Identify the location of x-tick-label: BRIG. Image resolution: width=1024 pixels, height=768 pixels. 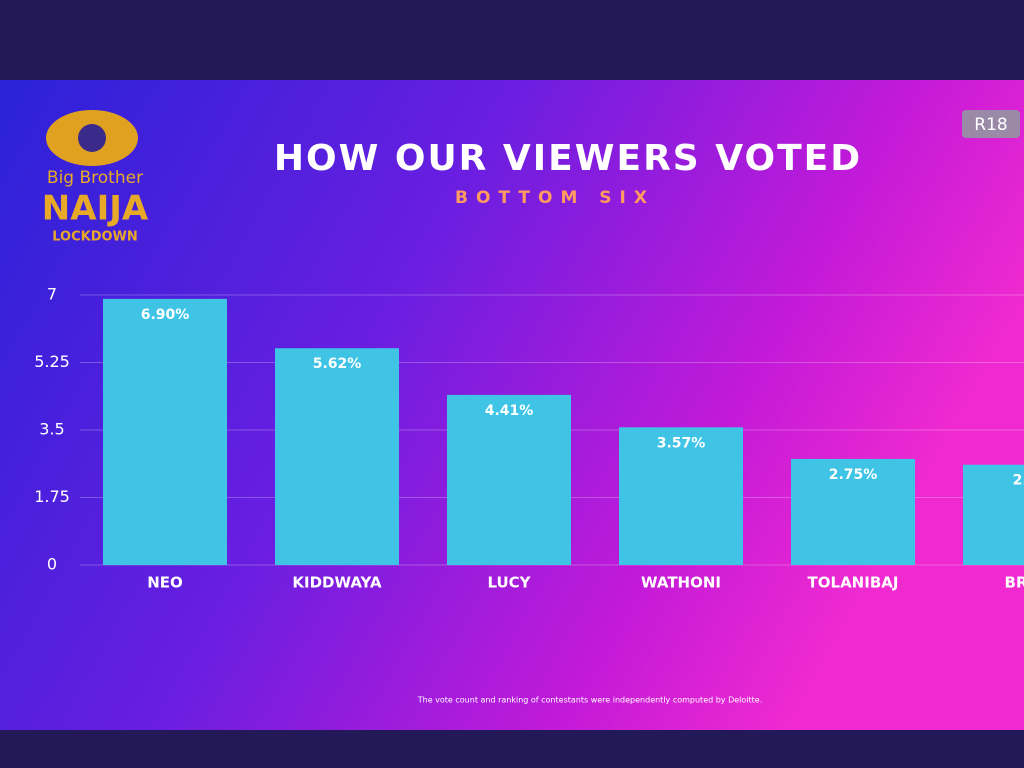
(1014, 583).